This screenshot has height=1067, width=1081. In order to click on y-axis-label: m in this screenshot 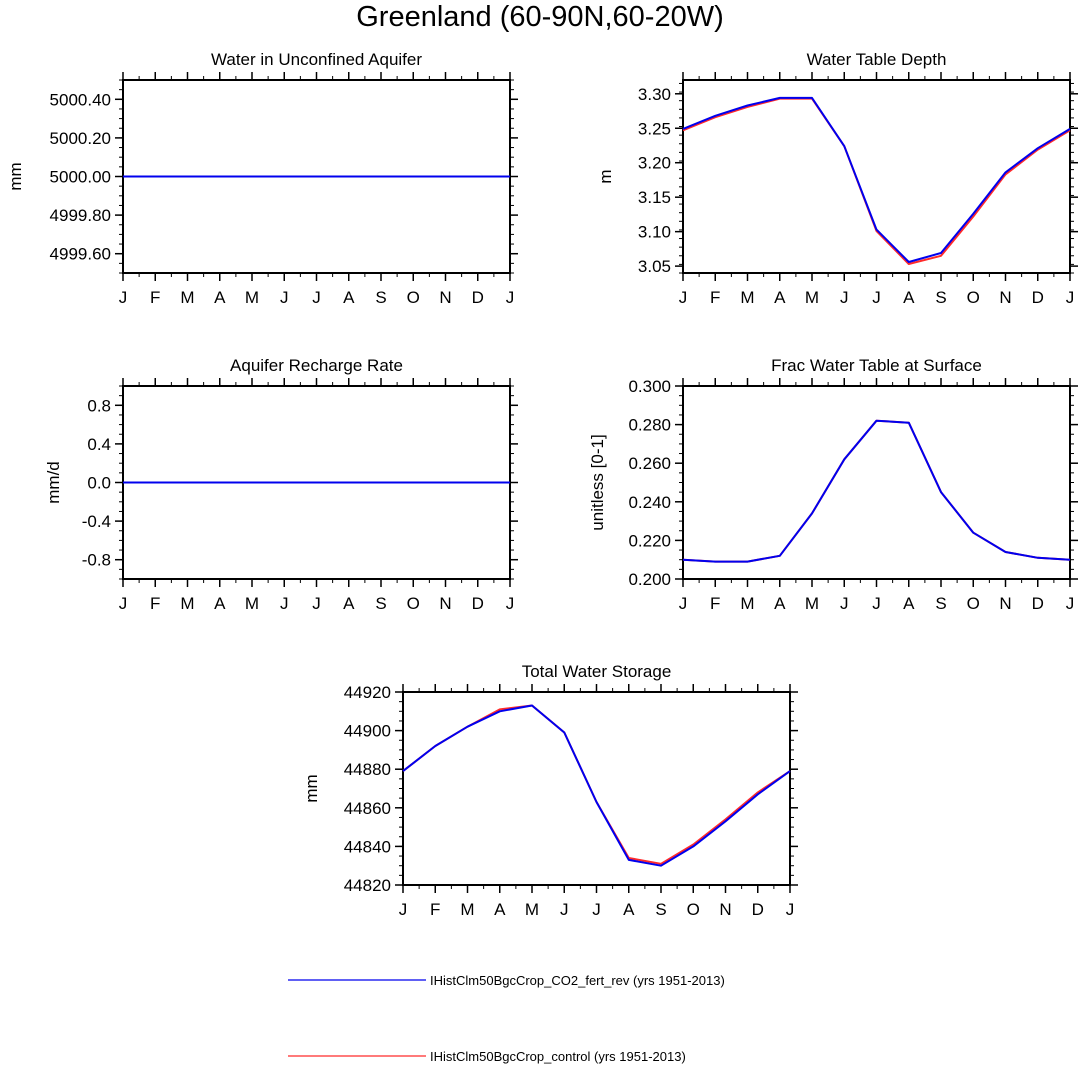, I will do `click(605, 176)`.